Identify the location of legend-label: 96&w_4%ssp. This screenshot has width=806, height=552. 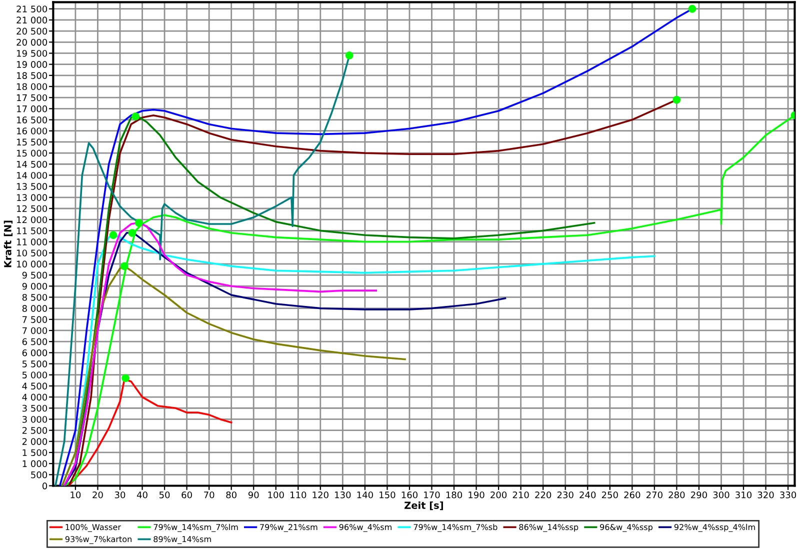
(626, 528).